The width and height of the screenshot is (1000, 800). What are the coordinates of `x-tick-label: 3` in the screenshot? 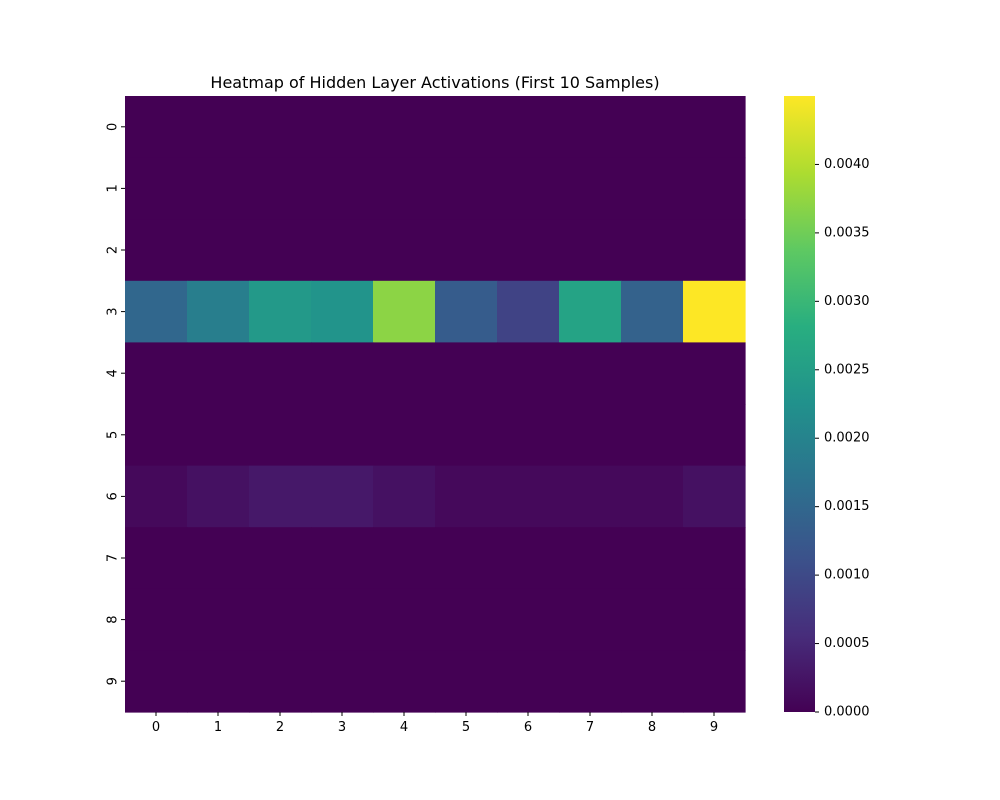 It's located at (342, 727).